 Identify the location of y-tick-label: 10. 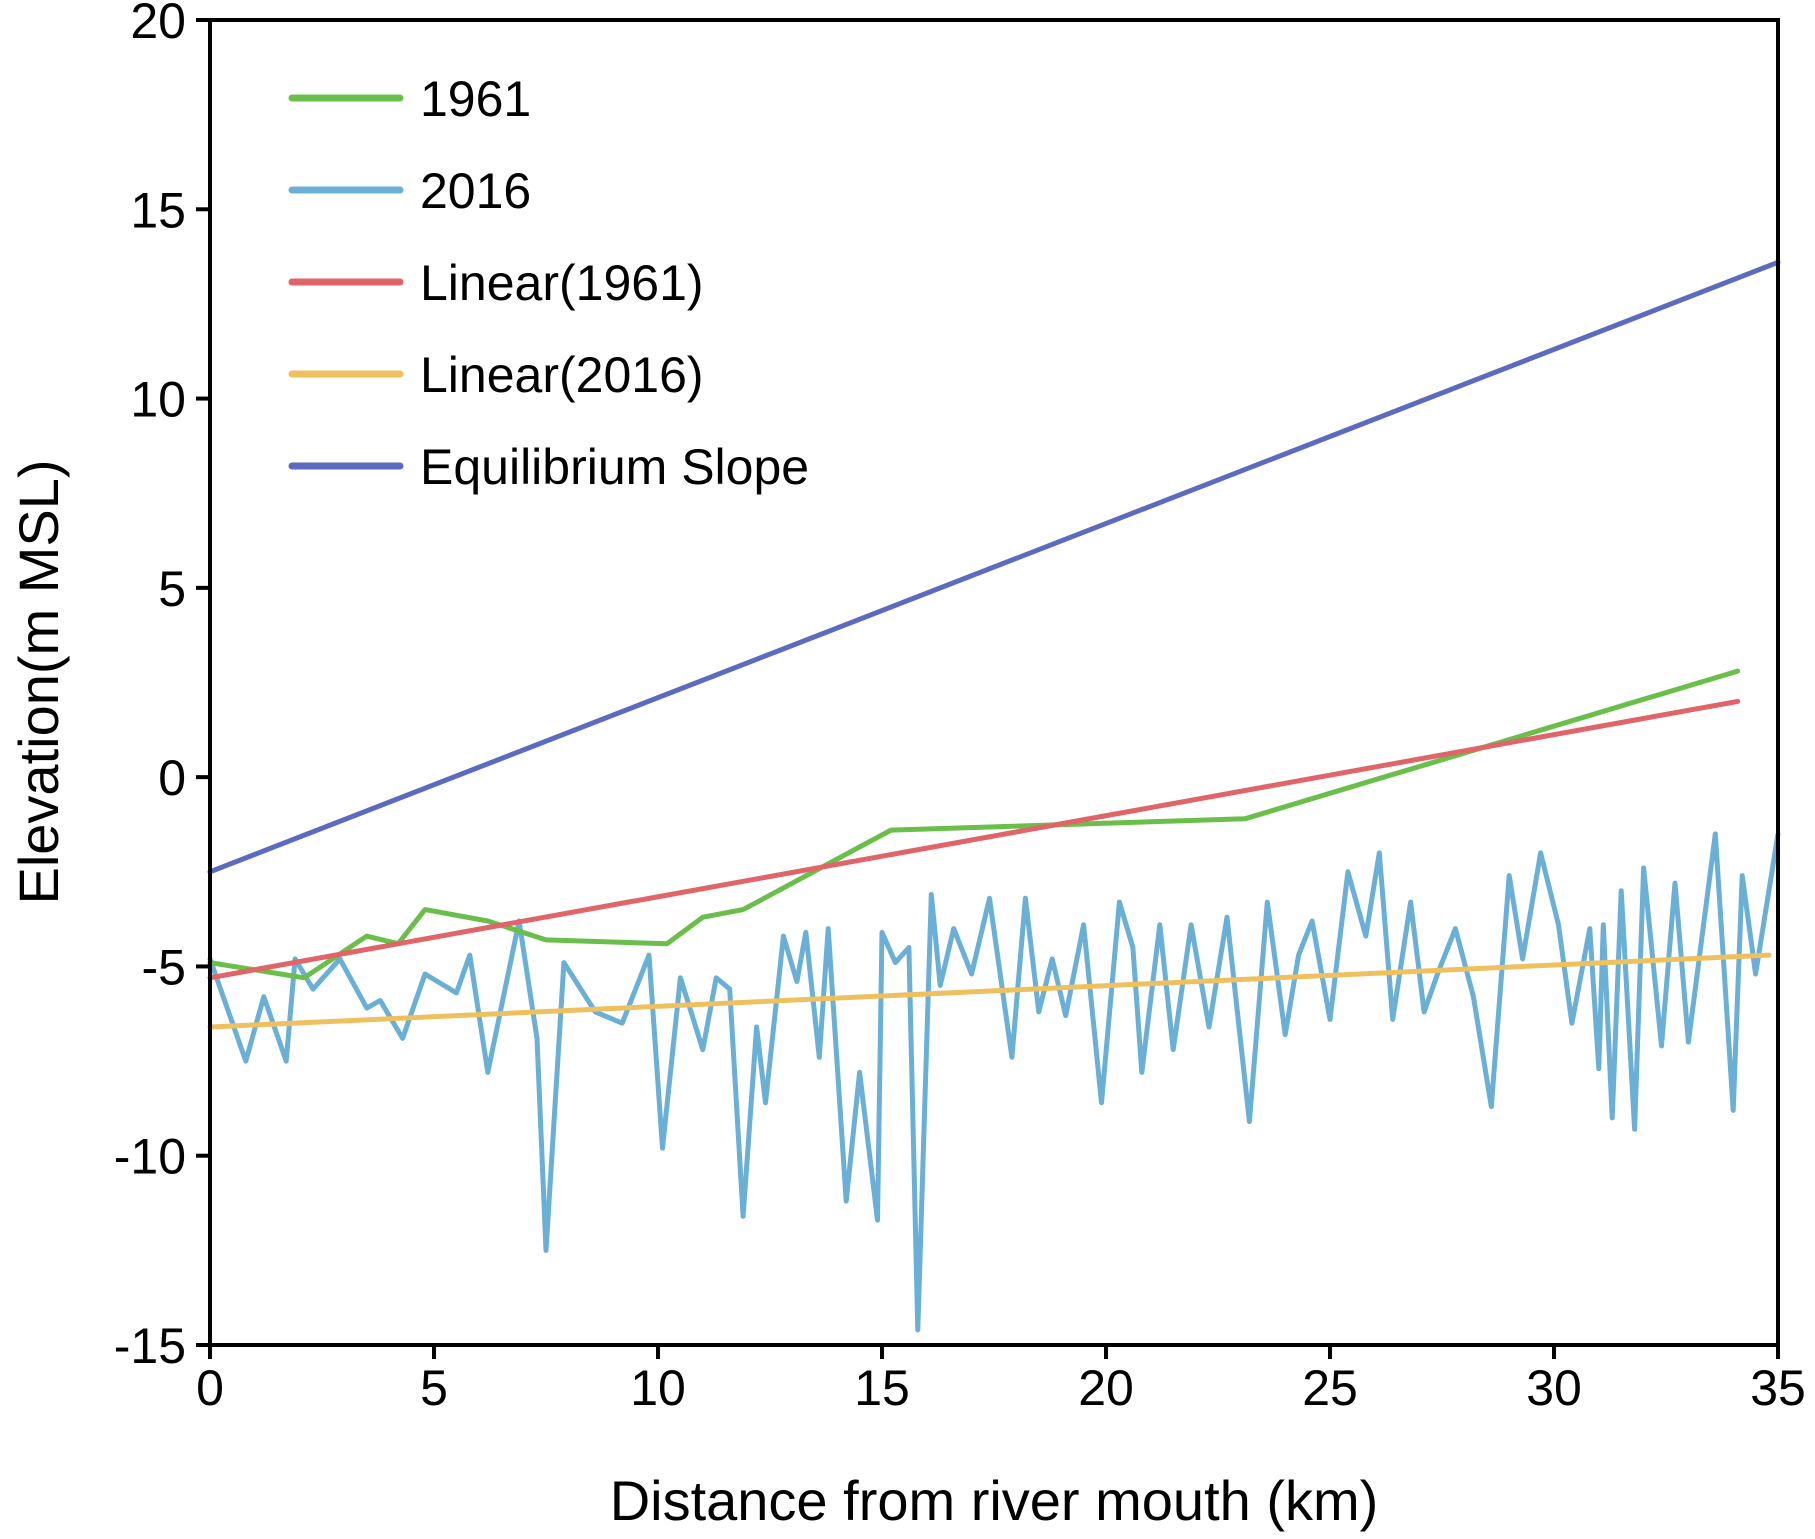
(158, 400).